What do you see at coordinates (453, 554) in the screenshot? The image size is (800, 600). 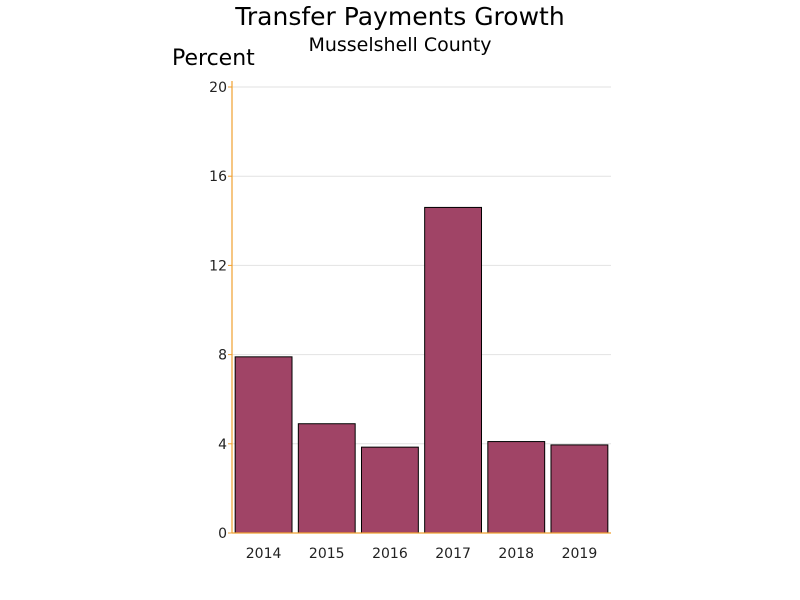 I see `x-tick-label: 2017` at bounding box center [453, 554].